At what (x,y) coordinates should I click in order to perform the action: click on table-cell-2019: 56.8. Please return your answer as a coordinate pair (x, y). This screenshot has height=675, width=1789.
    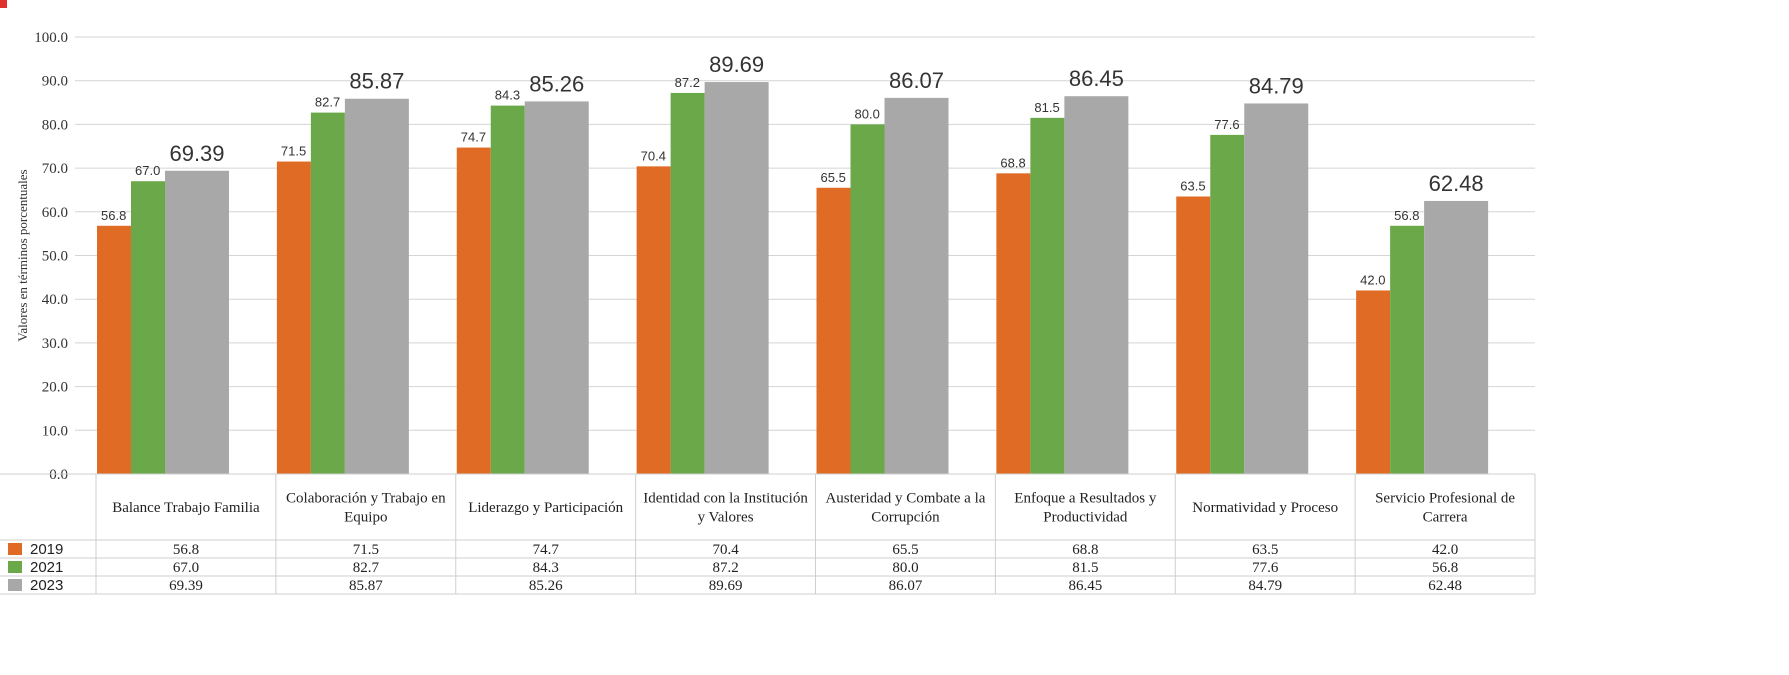
    Looking at the image, I should click on (186, 550).